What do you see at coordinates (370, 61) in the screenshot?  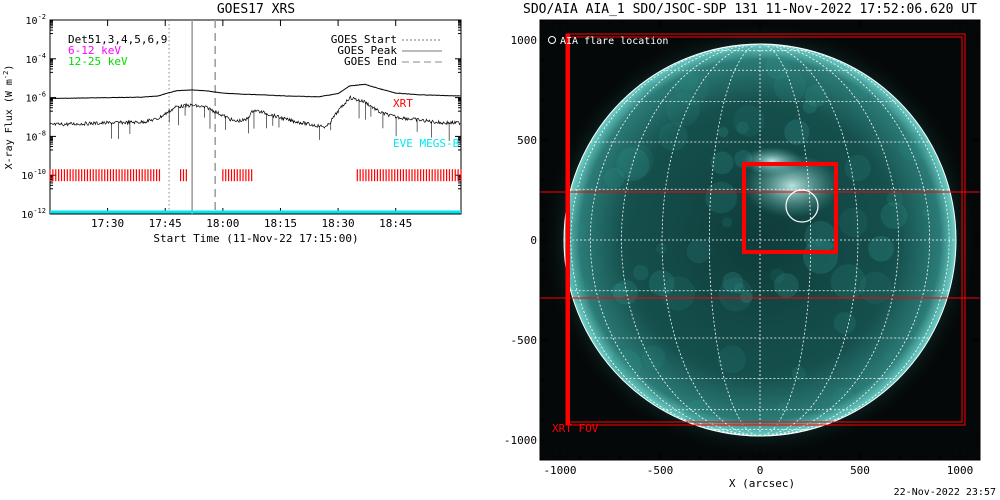 I see `legend-goes-end: GOES End` at bounding box center [370, 61].